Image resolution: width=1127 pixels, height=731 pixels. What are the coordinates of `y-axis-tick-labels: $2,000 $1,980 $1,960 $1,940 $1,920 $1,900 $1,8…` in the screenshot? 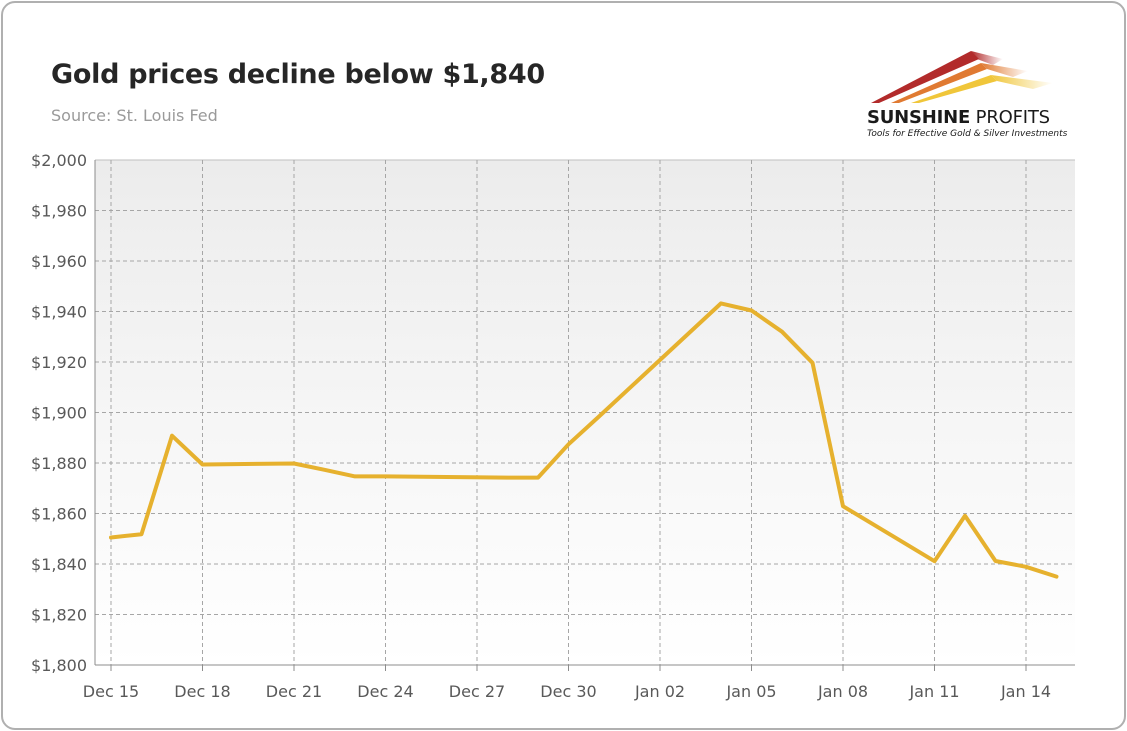 It's located at (59, 413).